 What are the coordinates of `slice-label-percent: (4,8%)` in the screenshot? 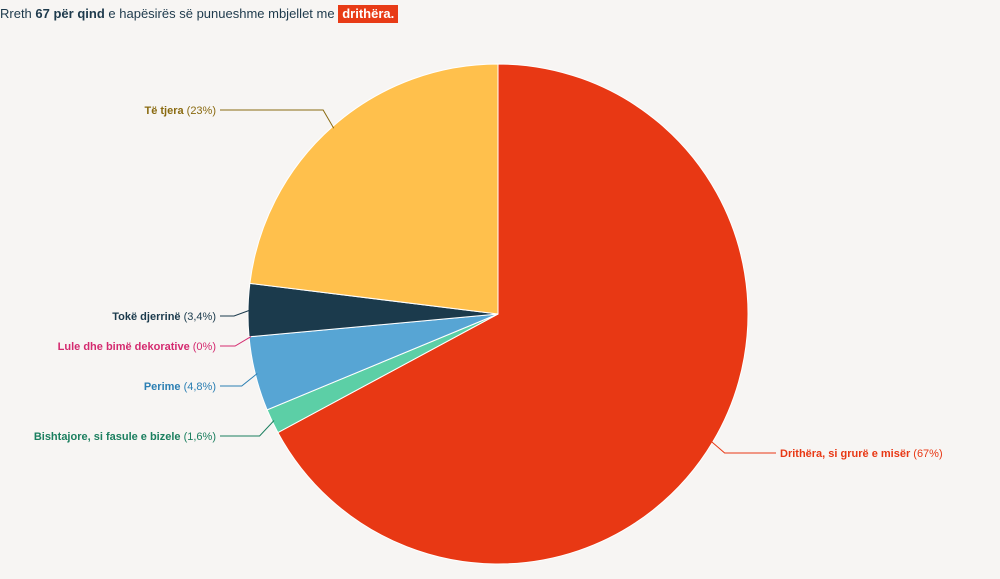 It's located at (200, 387).